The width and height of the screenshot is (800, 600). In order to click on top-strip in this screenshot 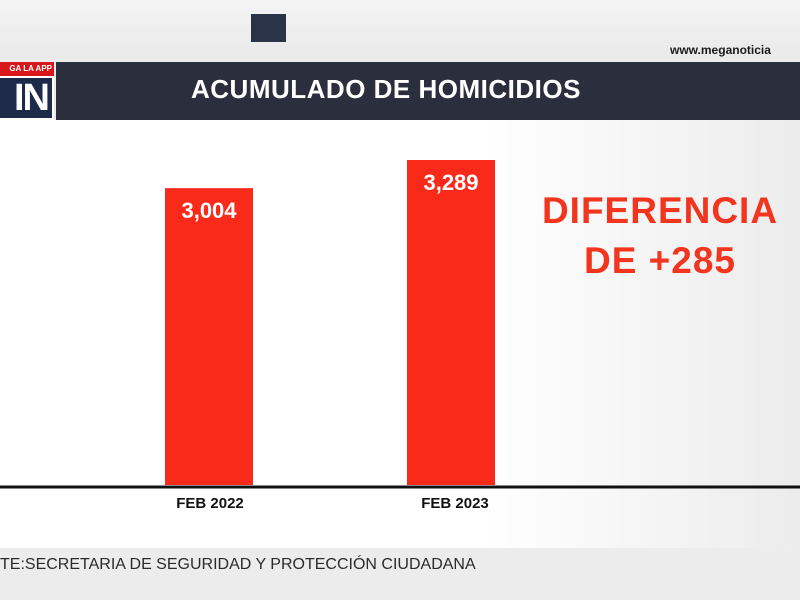, I will do `click(400, 29)`.